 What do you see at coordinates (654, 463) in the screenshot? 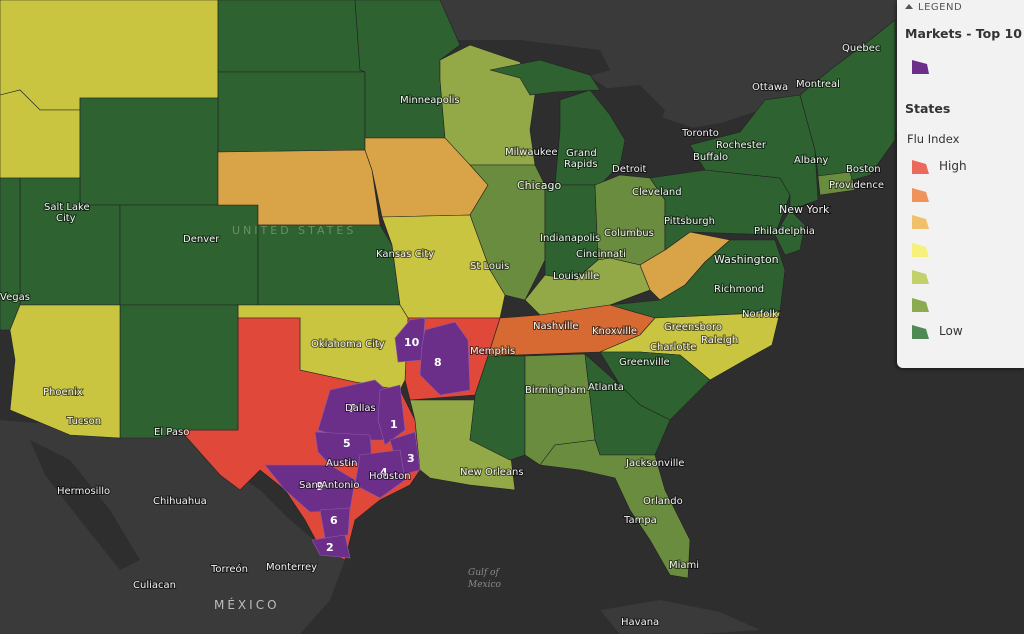
I see `city-label: Jacksonville` at bounding box center [654, 463].